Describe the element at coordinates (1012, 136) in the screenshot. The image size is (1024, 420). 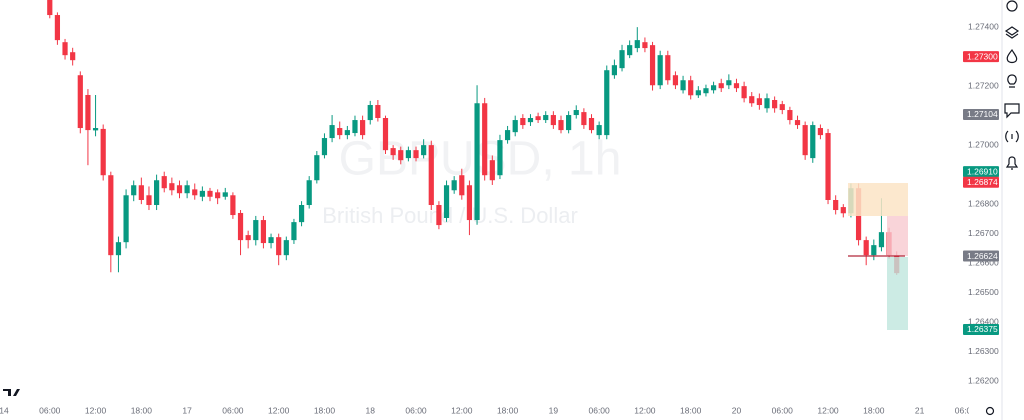
I see `streams-icon` at that location.